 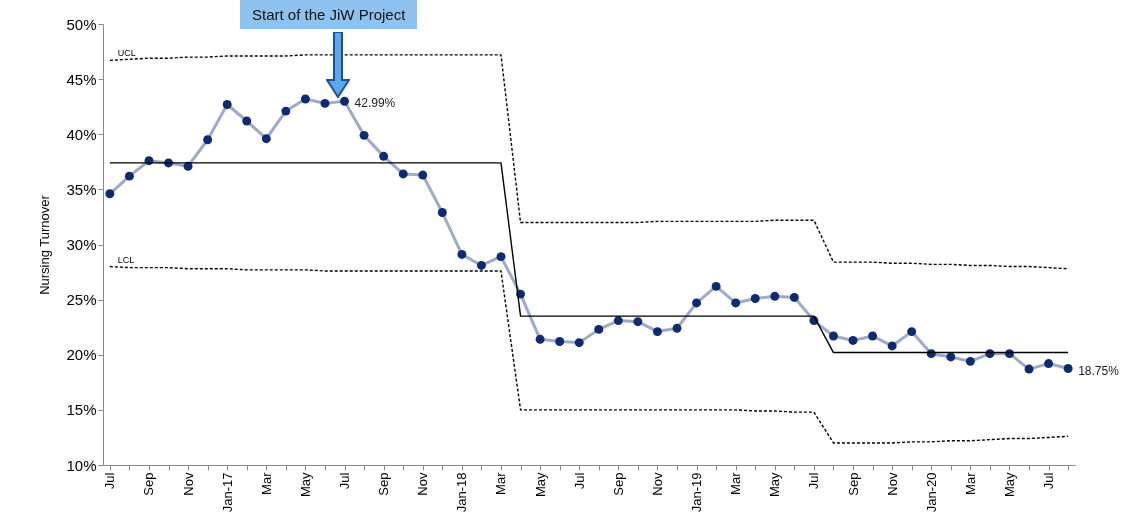 I want to click on y-tick-label: 40%, so click(x=81, y=134).